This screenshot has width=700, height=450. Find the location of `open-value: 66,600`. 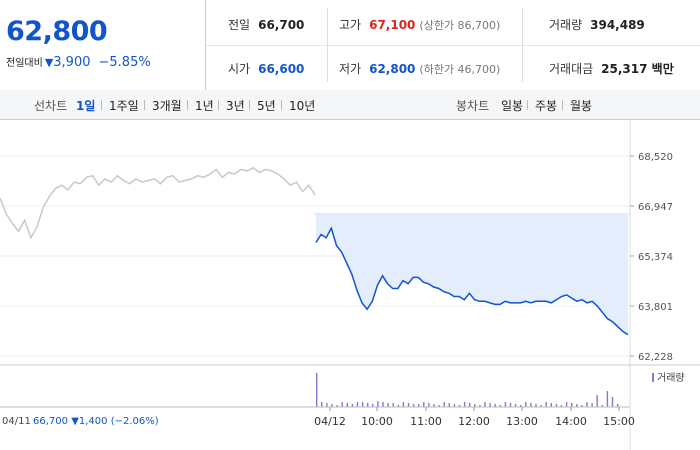

open-value: 66,600 is located at coordinates (281, 69).